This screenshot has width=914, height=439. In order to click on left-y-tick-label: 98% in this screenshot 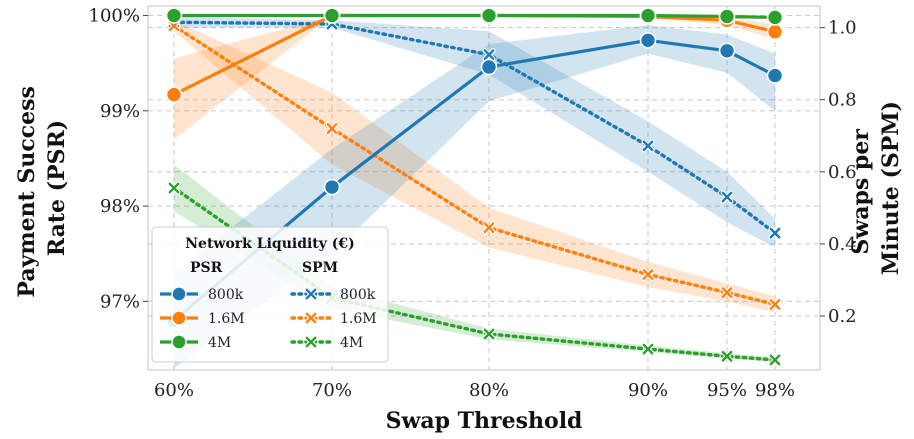, I will do `click(120, 206)`.